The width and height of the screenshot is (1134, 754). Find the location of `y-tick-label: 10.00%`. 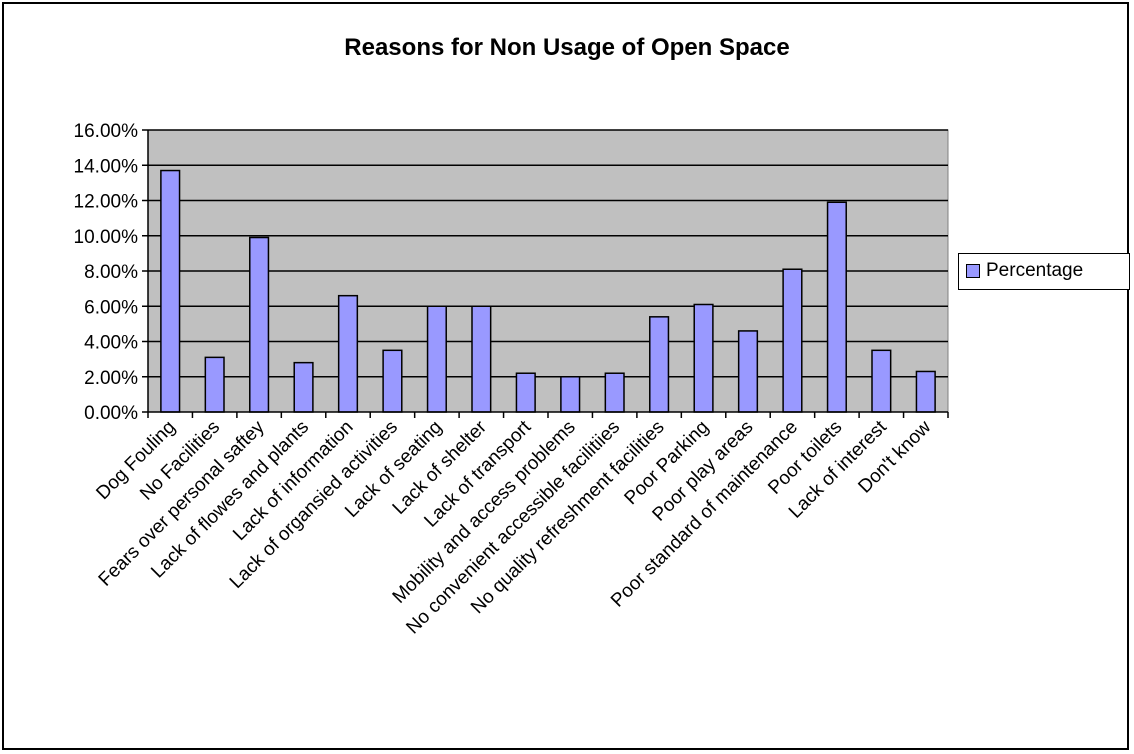

y-tick-label: 10.00% is located at coordinates (106, 237).